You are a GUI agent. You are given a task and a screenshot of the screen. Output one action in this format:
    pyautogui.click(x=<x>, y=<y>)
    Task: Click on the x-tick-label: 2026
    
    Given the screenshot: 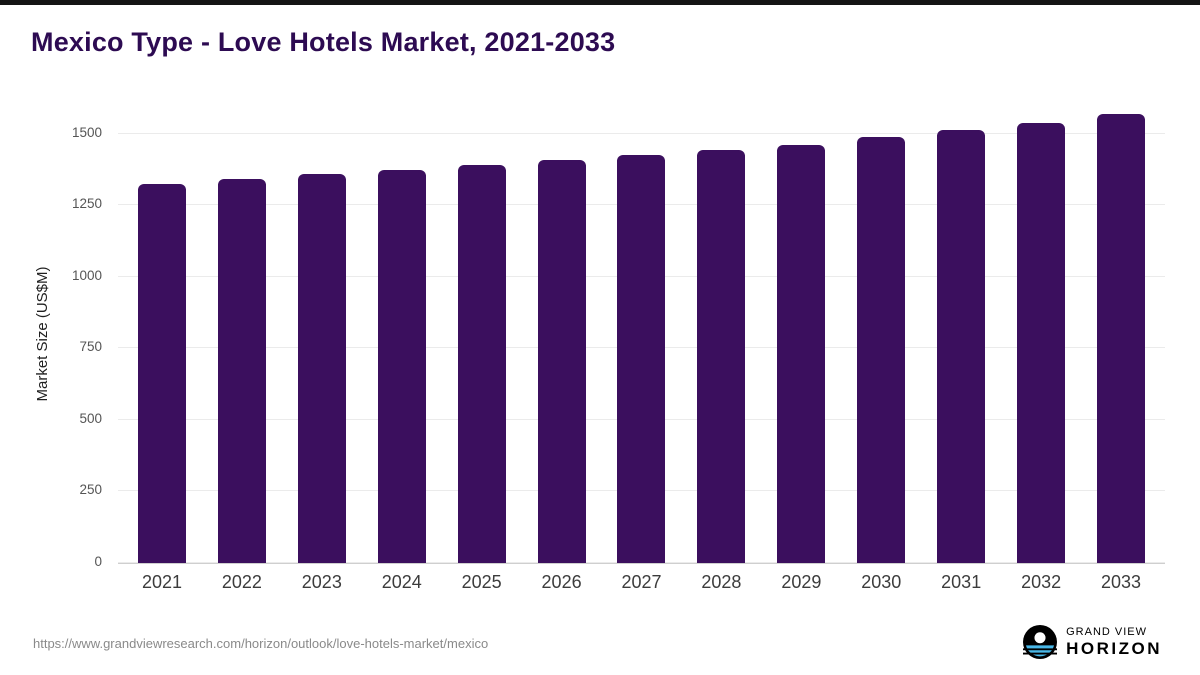 What is the action you would take?
    pyautogui.click(x=561, y=582)
    